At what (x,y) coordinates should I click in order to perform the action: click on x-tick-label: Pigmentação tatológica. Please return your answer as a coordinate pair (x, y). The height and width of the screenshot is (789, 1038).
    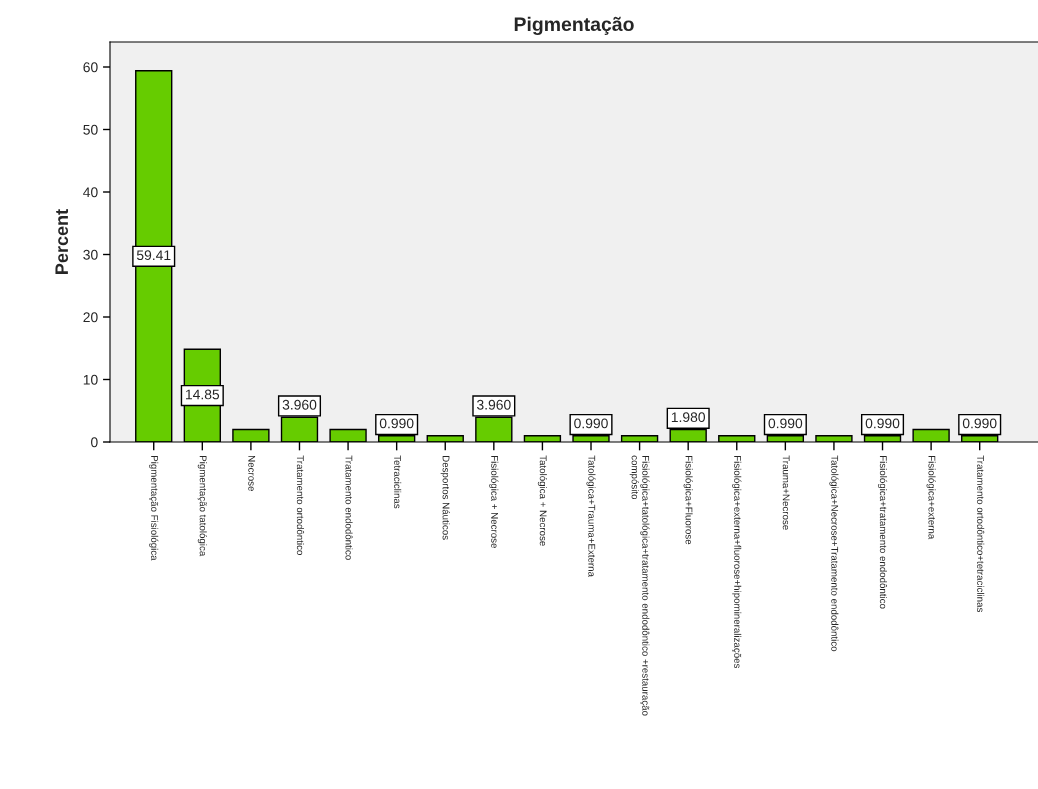
    Looking at the image, I should click on (202, 506).